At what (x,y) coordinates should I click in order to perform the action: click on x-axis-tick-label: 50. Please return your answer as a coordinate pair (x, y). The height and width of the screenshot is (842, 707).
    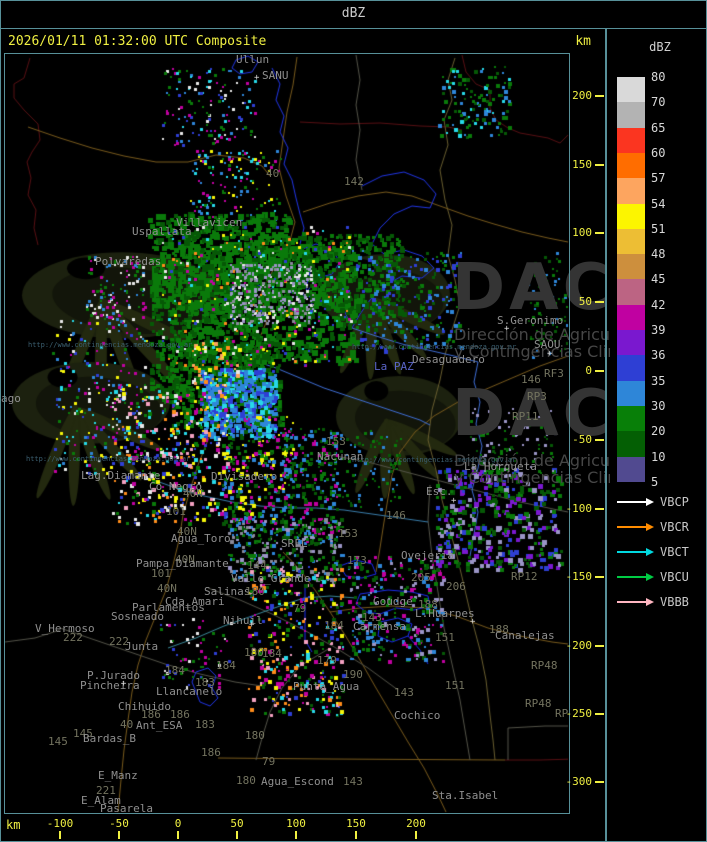
    Looking at the image, I should click on (237, 823).